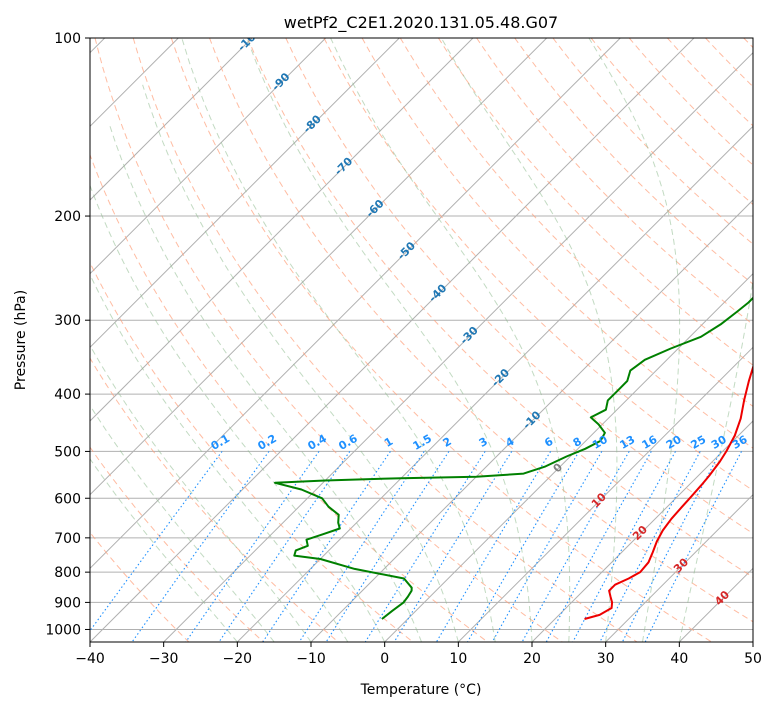  Describe the element at coordinates (63, 630) in the screenshot. I see `y-tick-label: 1000` at that location.